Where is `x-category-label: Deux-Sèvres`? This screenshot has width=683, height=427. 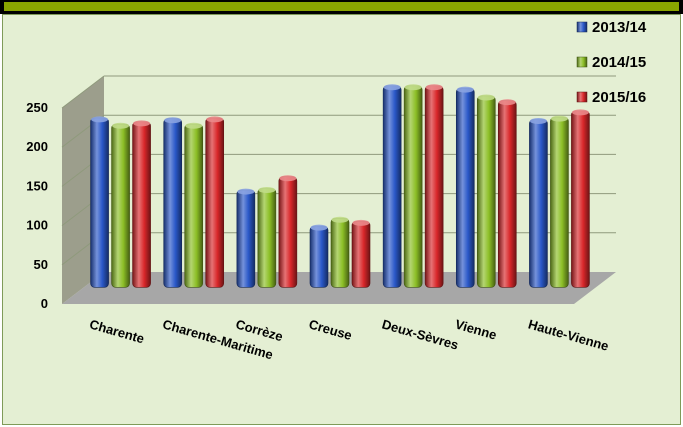
x-category-label: Deux-Sèvres is located at coordinates (420, 334).